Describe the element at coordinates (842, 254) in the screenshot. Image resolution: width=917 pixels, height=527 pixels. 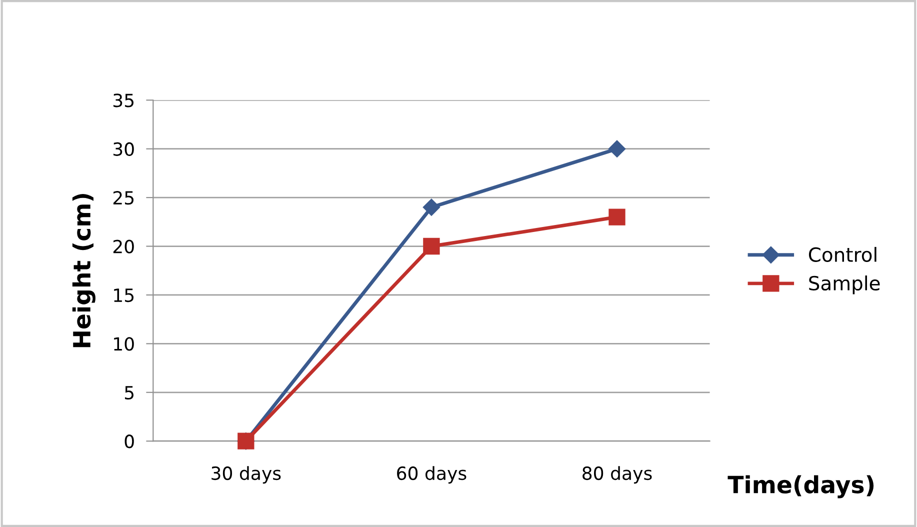
I see `legend-label: Control` at that location.